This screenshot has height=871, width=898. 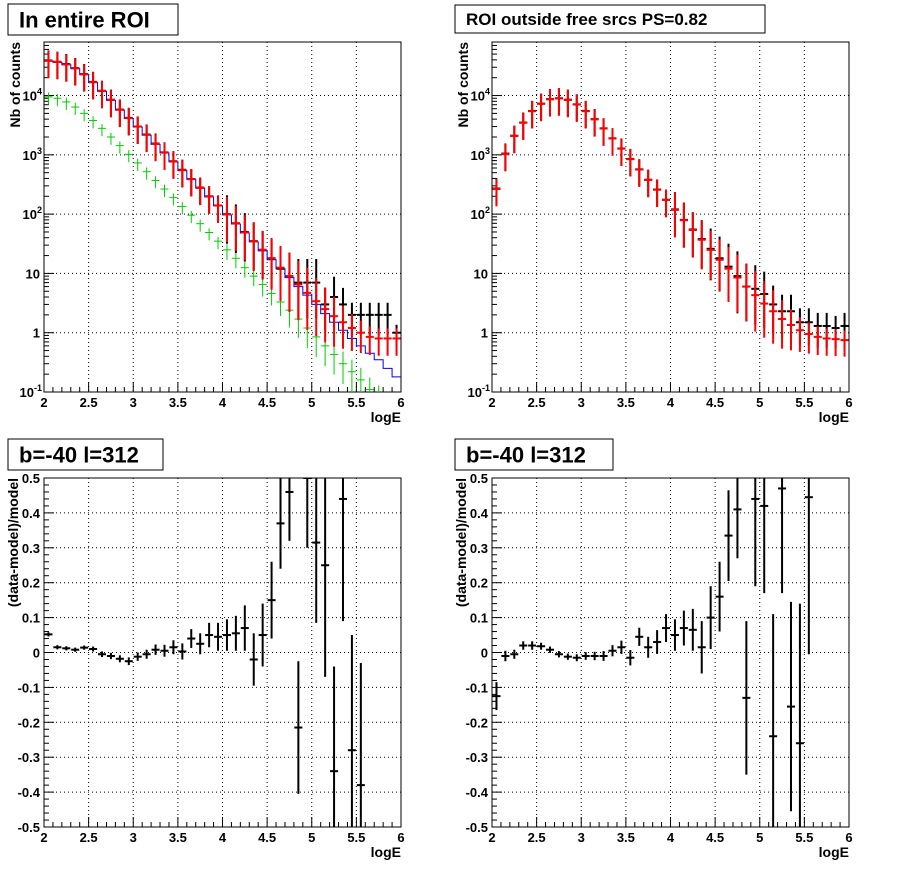 What do you see at coordinates (29, 792) in the screenshot?
I see `y-tick-label: -0.4` at bounding box center [29, 792].